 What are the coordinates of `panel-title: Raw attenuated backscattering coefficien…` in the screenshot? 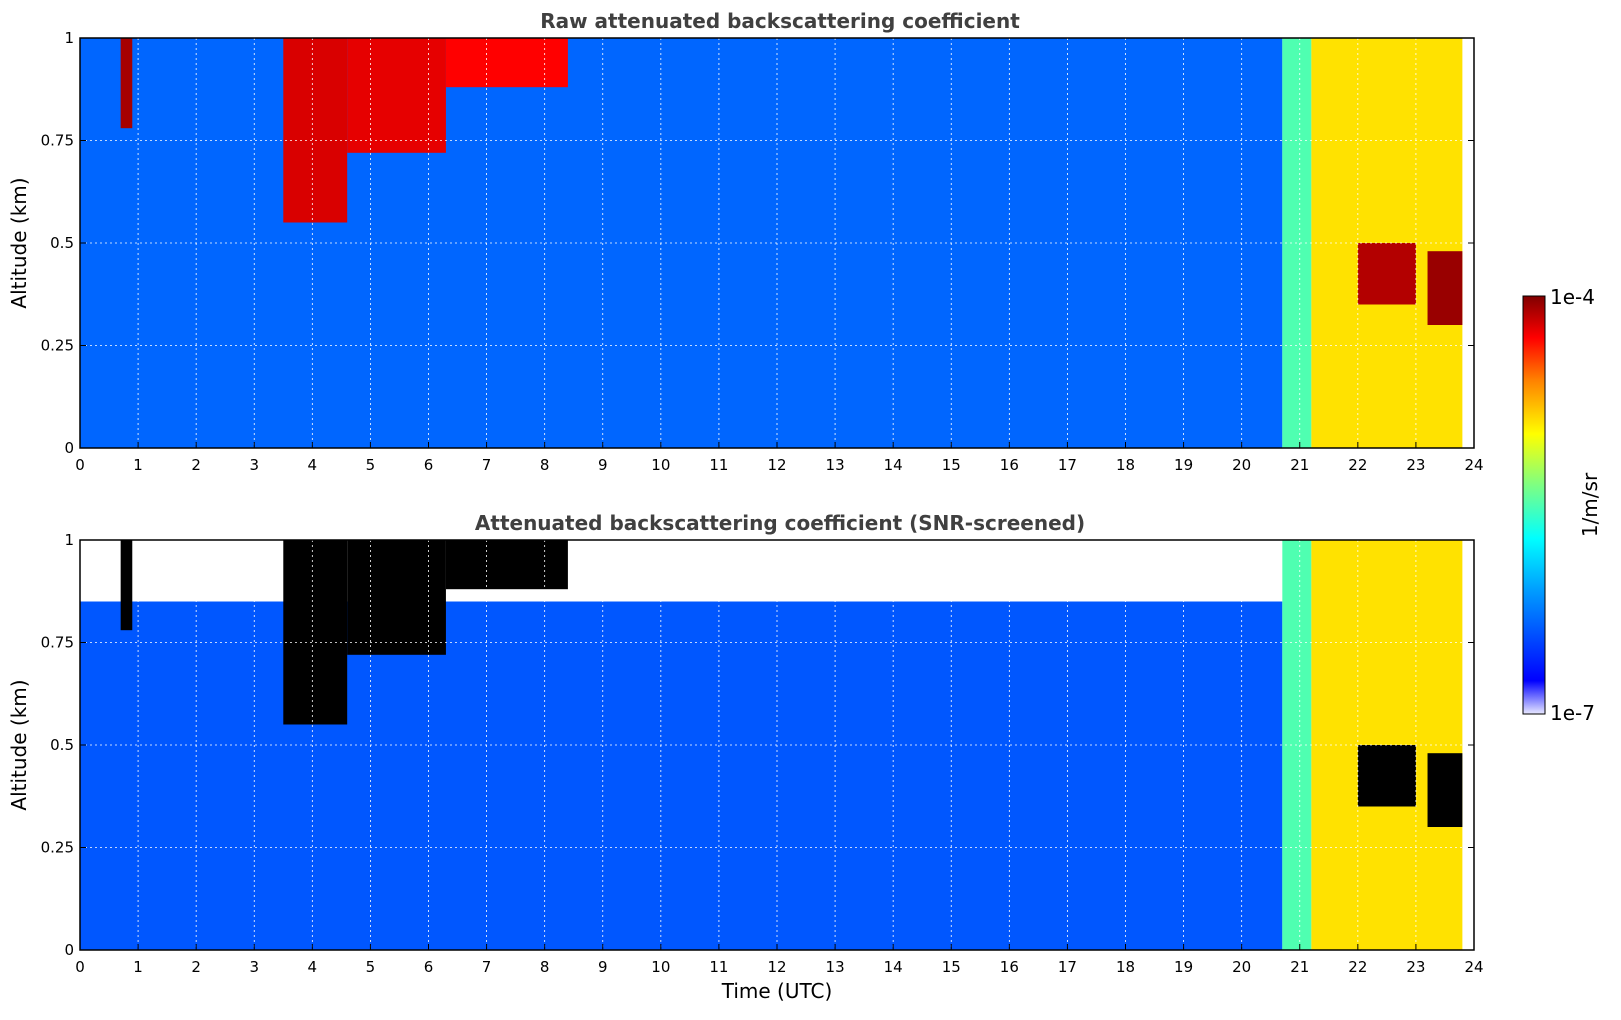 It's located at (780, 21).